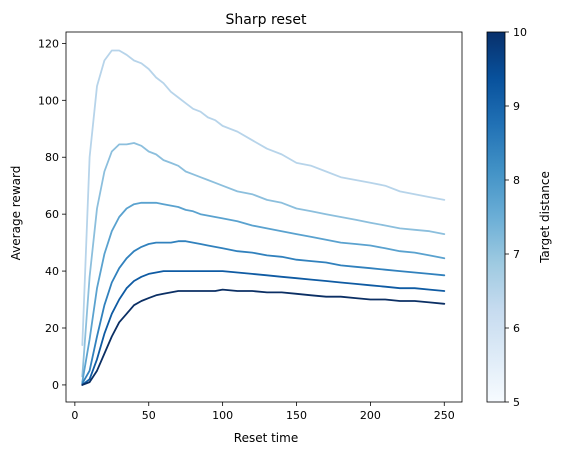 This screenshot has height=455, width=562. Describe the element at coordinates (74, 415) in the screenshot. I see `x-tick-label: 0` at that location.